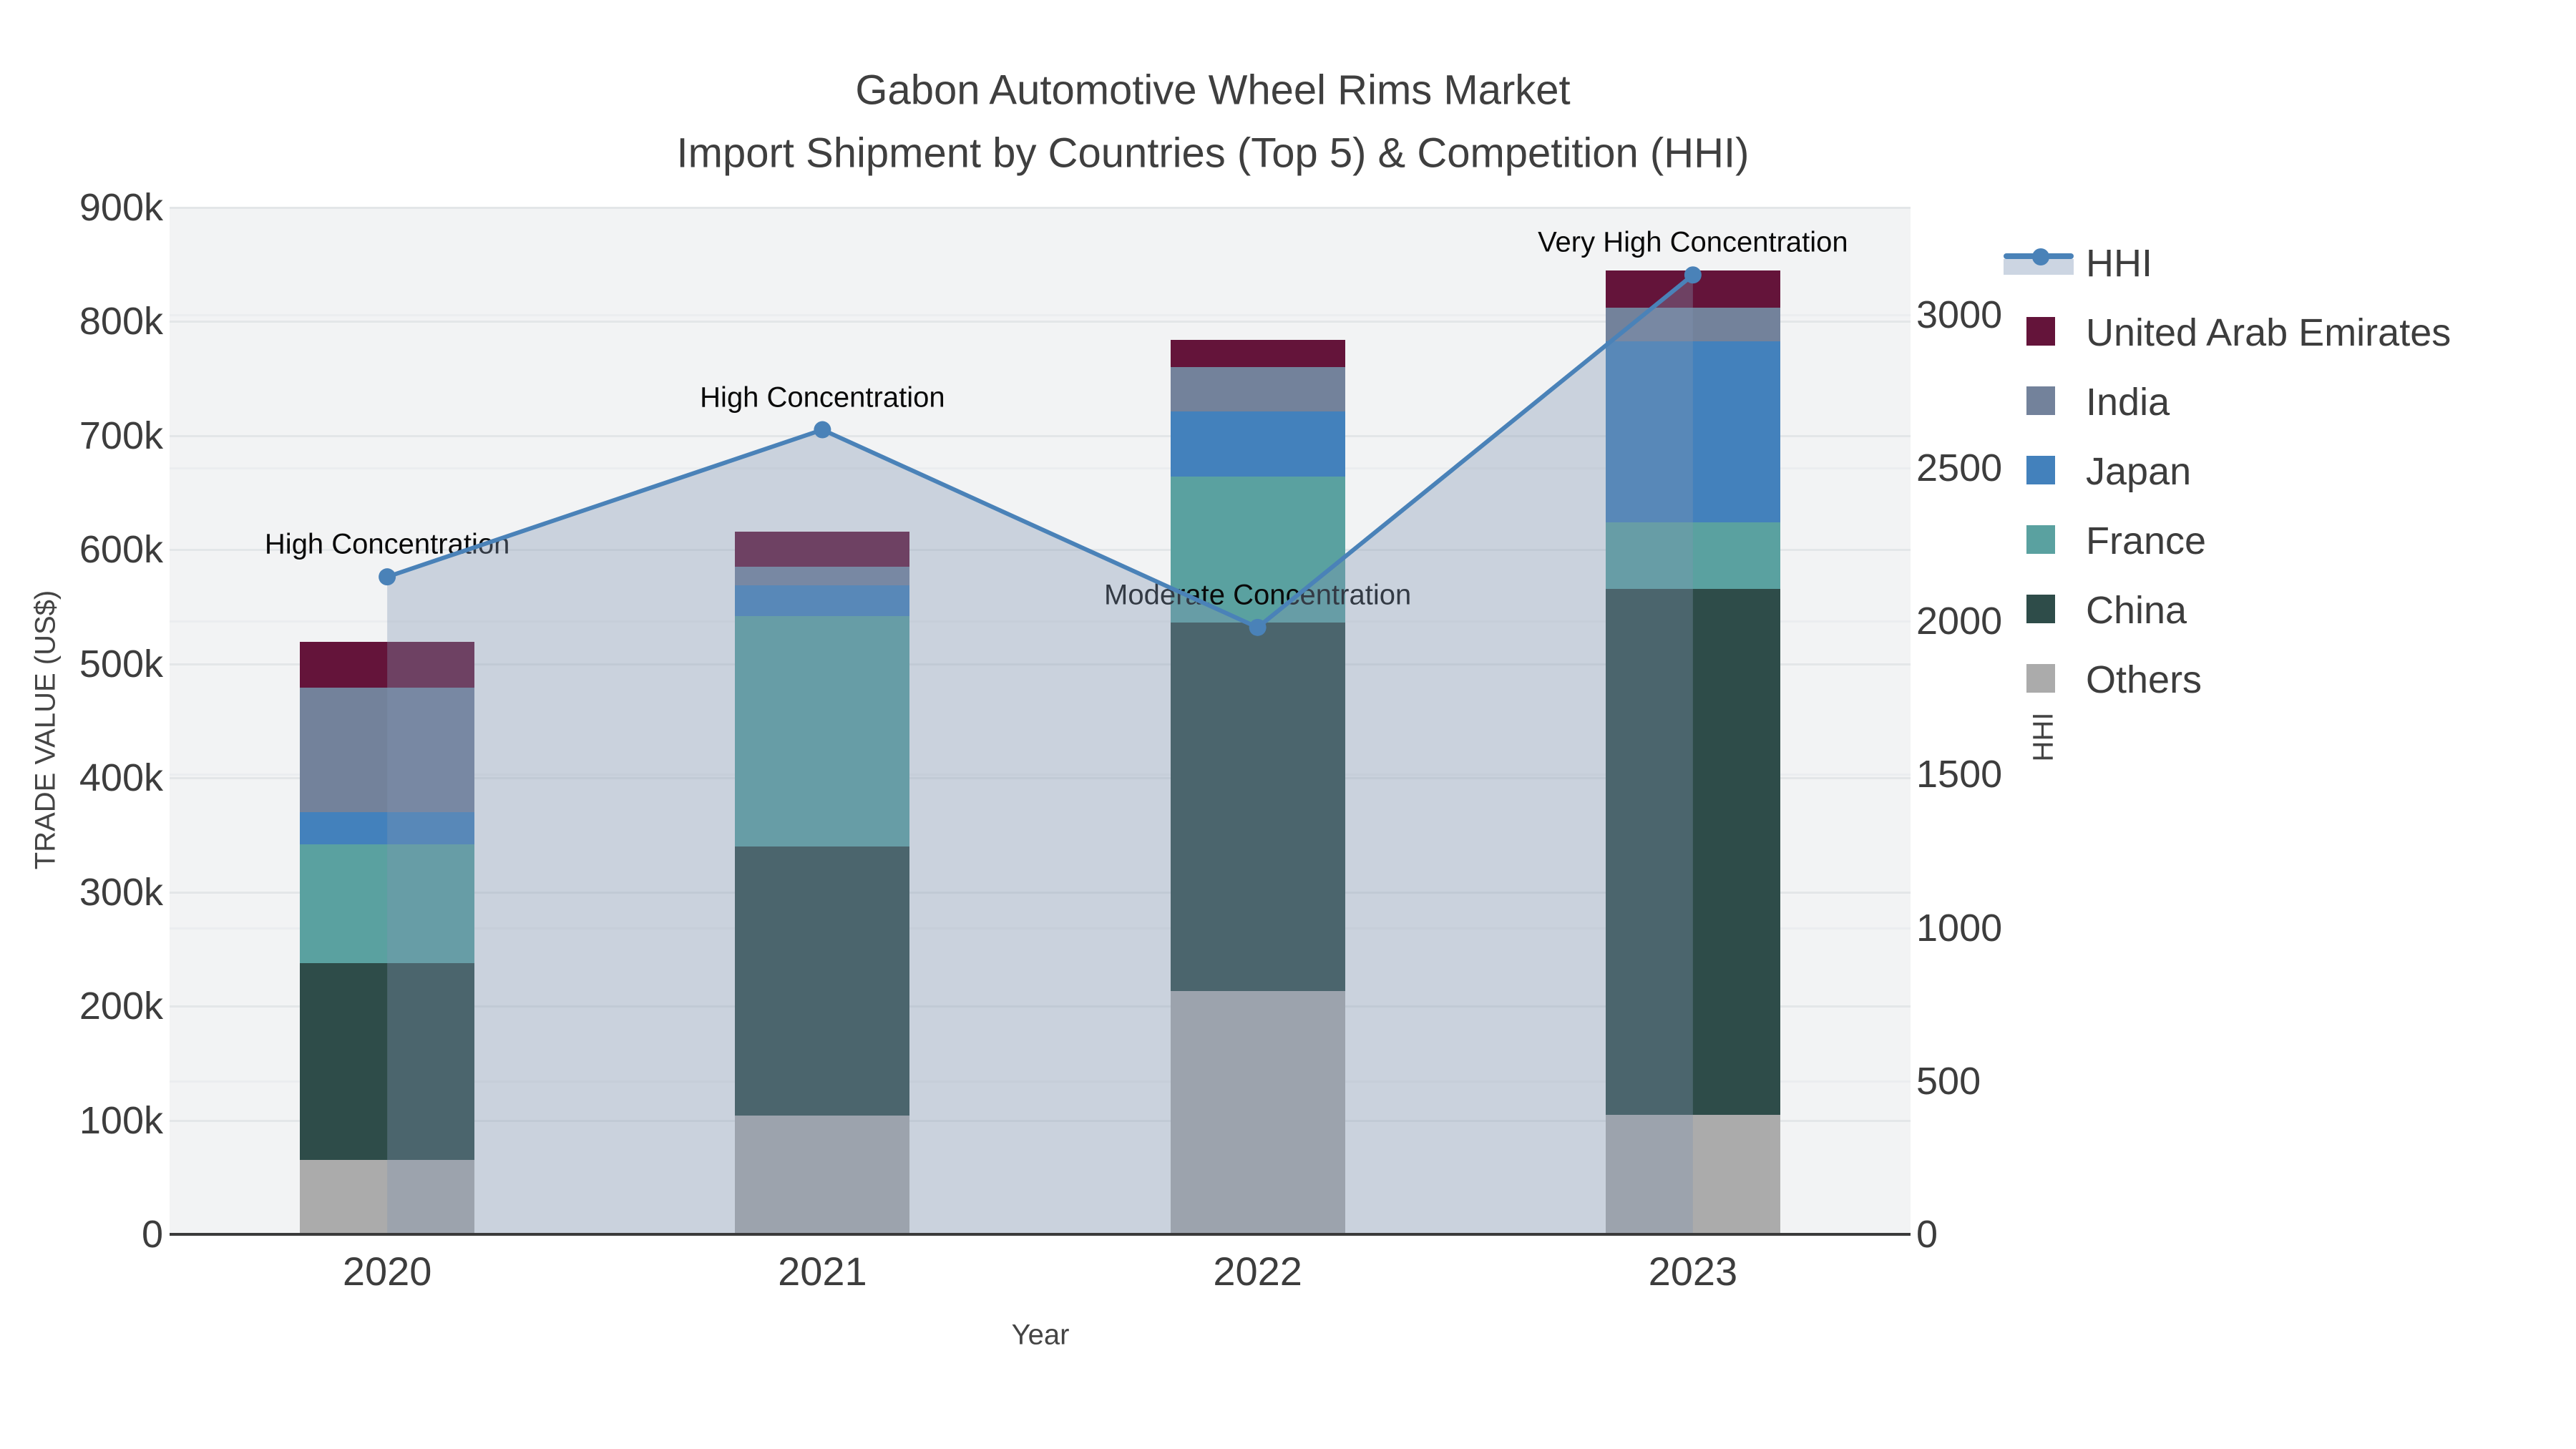  What do you see at coordinates (822, 1175) in the screenshot?
I see `bar-segment-others-2021` at bounding box center [822, 1175].